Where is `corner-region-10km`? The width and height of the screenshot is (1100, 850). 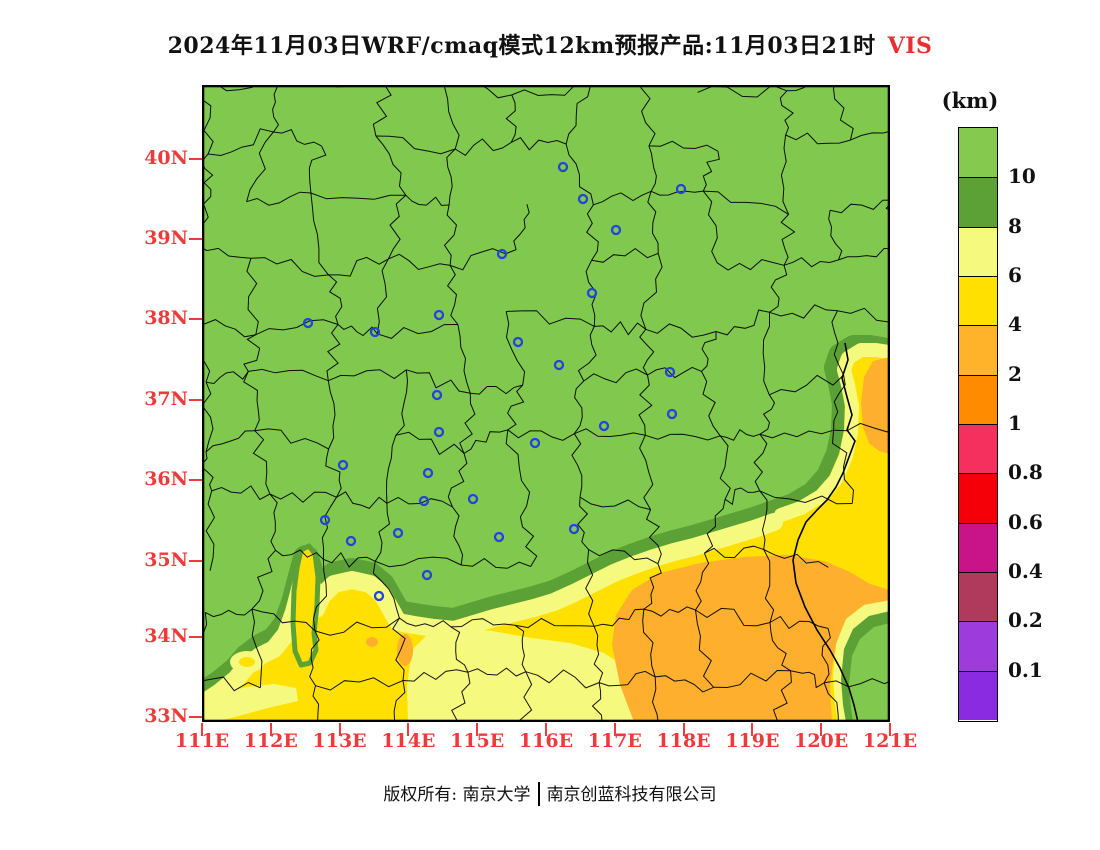
corner-region-10km is located at coordinates (869, 672).